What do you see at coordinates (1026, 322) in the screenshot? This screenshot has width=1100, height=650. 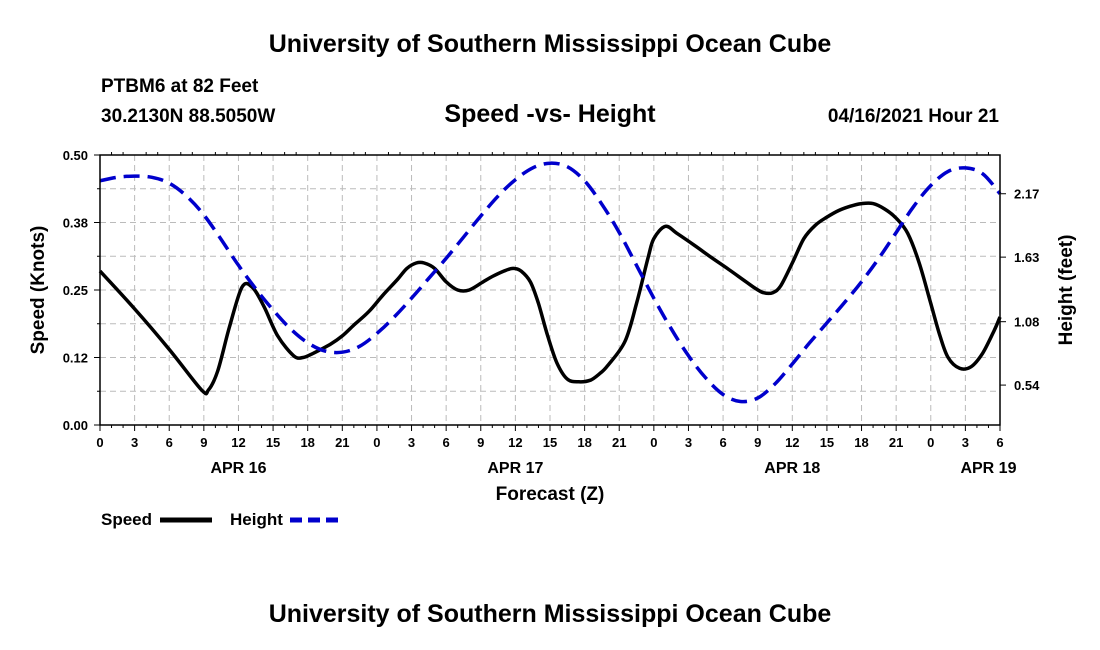 I see `y2-tick-label: 1.08` at bounding box center [1026, 322].